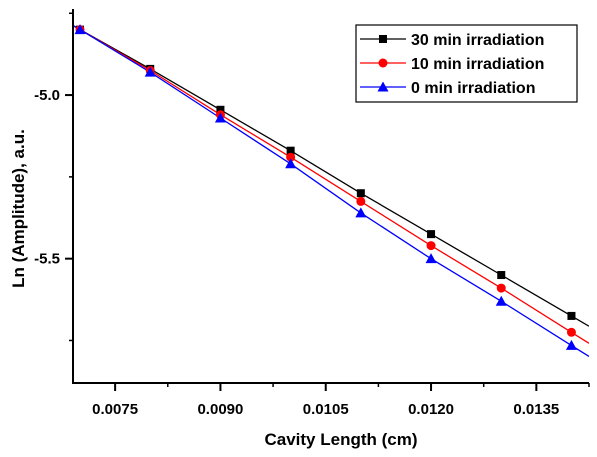 The width and height of the screenshot is (597, 457). I want to click on y-tick-label-0: -5.0, so click(47, 95).